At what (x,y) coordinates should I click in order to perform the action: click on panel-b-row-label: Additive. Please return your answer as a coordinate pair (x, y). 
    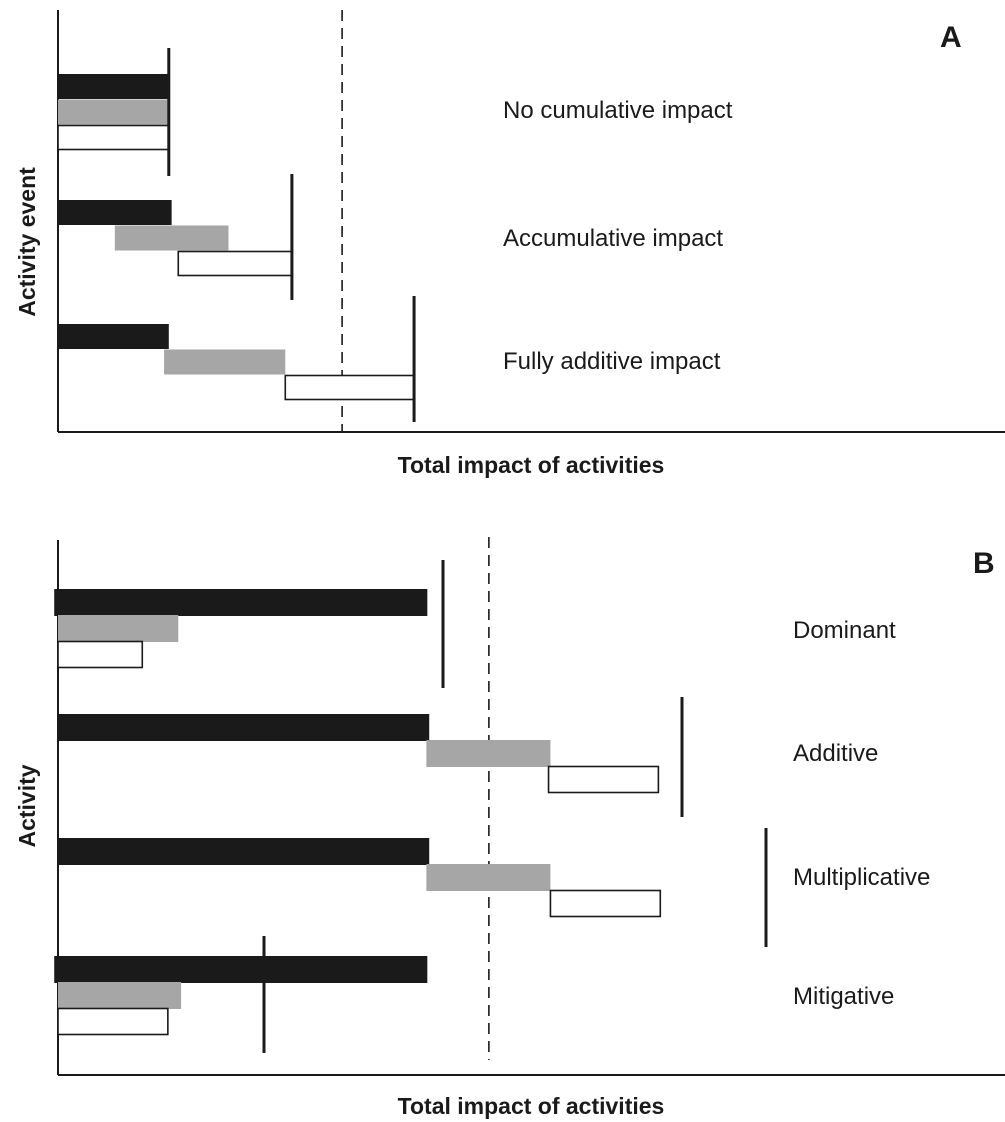
    Looking at the image, I should click on (835, 753).